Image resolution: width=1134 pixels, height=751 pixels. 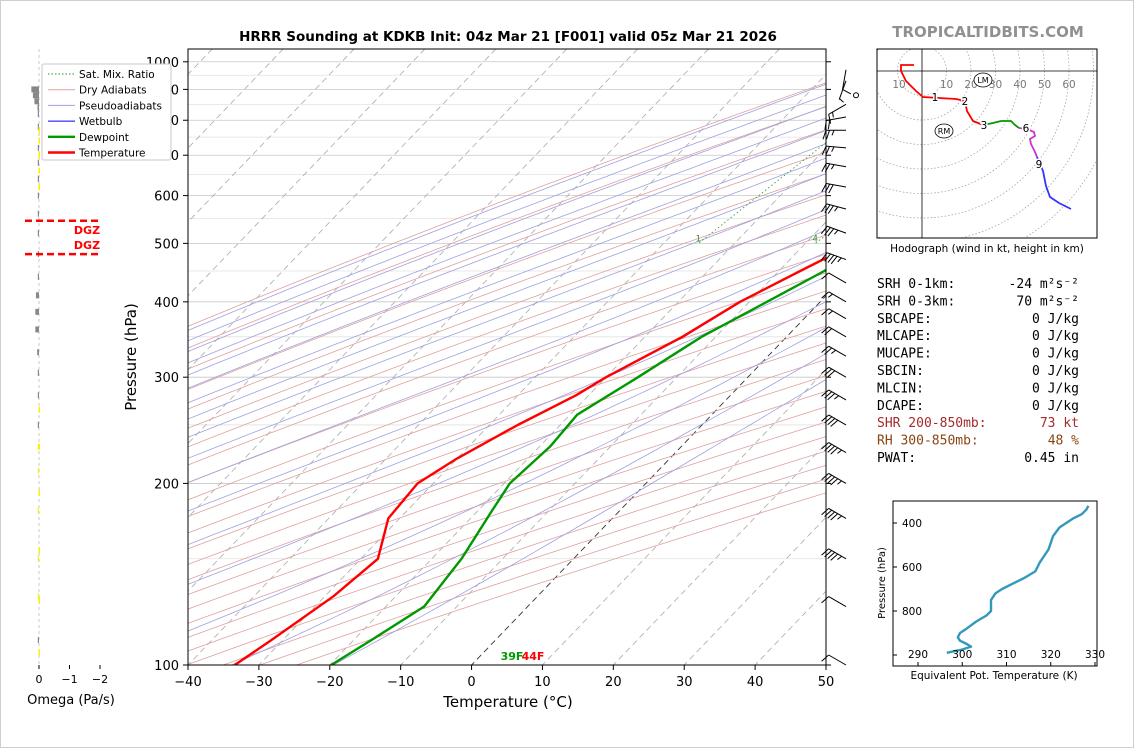 What do you see at coordinates (900, 388) in the screenshot?
I see `index-label: MLCIN:` at bounding box center [900, 388].